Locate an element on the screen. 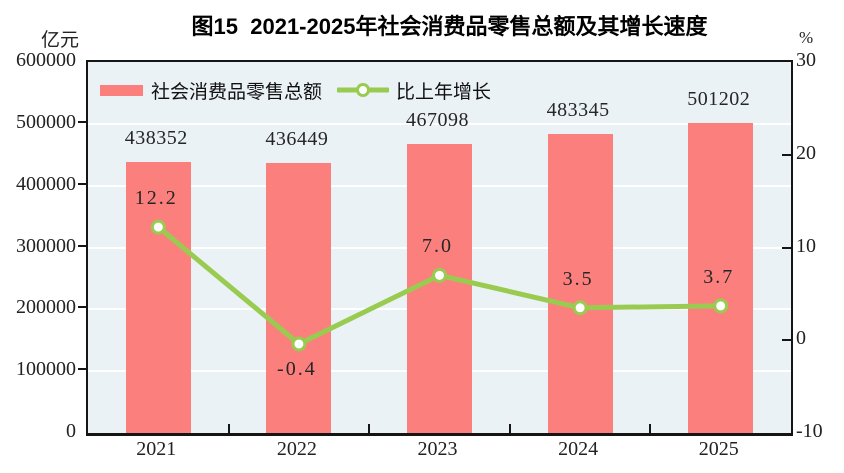 The width and height of the screenshot is (844, 473). x-axis-label: 2023 is located at coordinates (437, 449).